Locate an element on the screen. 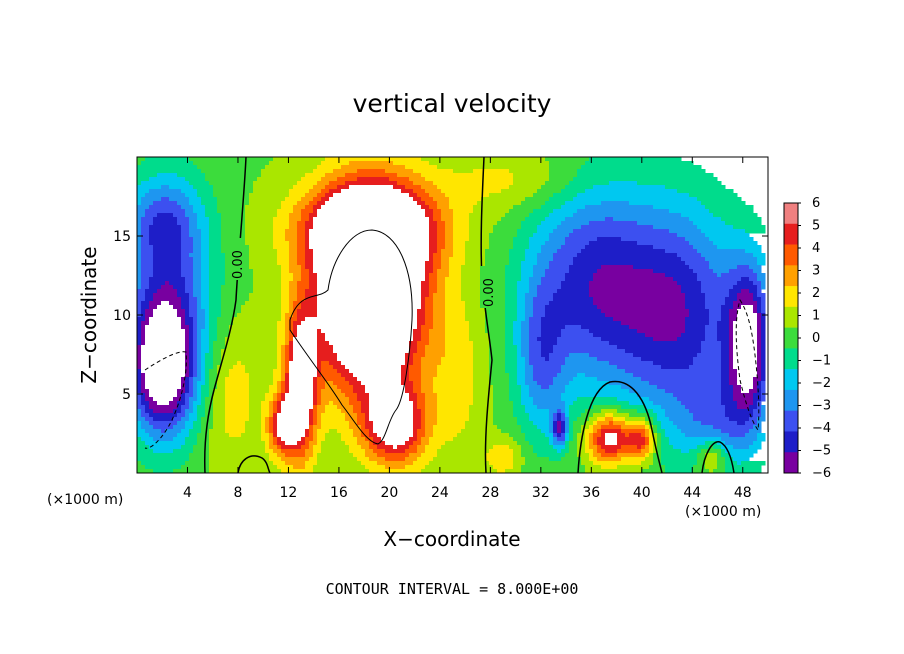 The image size is (904, 654). colorbar-tick-label: 2 is located at coordinates (816, 293).